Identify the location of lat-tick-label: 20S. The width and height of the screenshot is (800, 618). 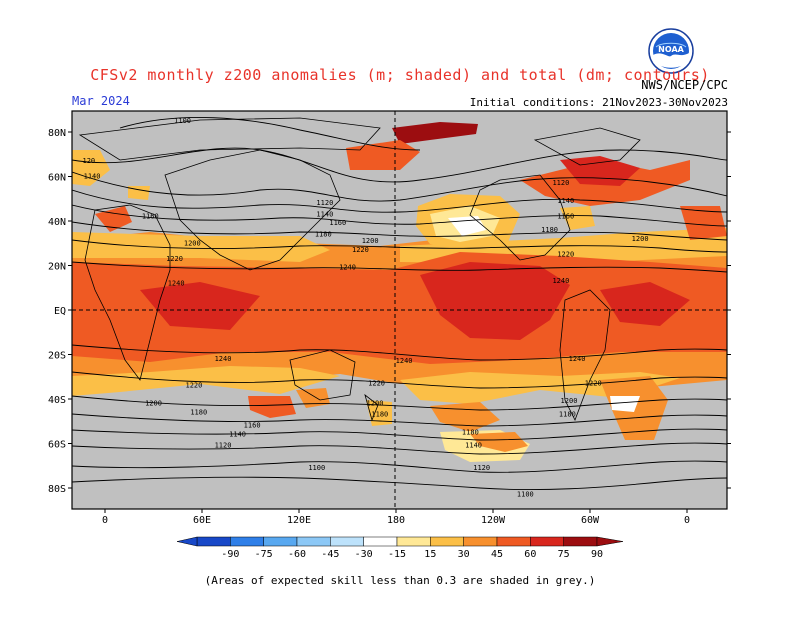
(57, 356).